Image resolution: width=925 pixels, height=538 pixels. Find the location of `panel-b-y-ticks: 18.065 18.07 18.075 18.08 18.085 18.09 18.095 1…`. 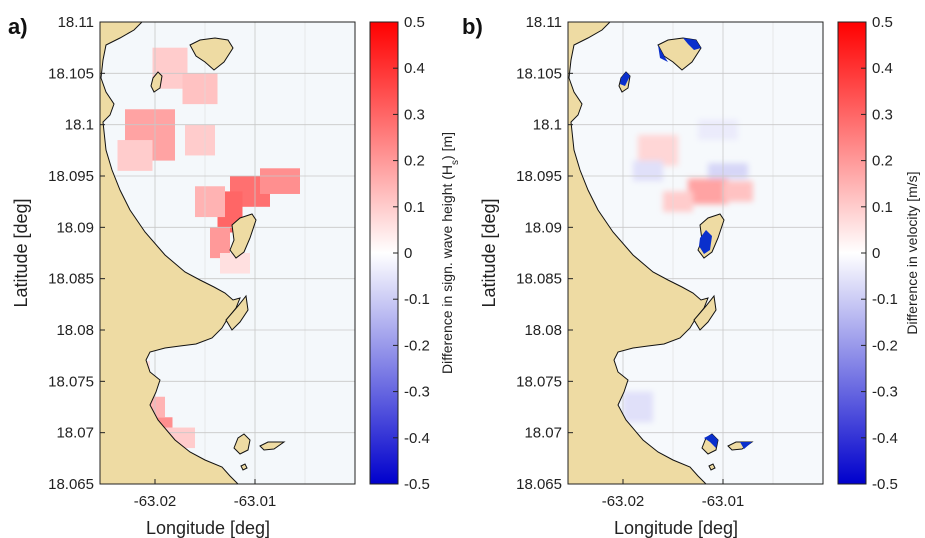

panel-b-y-ticks: 18.065 18.07 18.075 18.08 18.085 18.09 18.095 1… is located at coordinates (544, 253).